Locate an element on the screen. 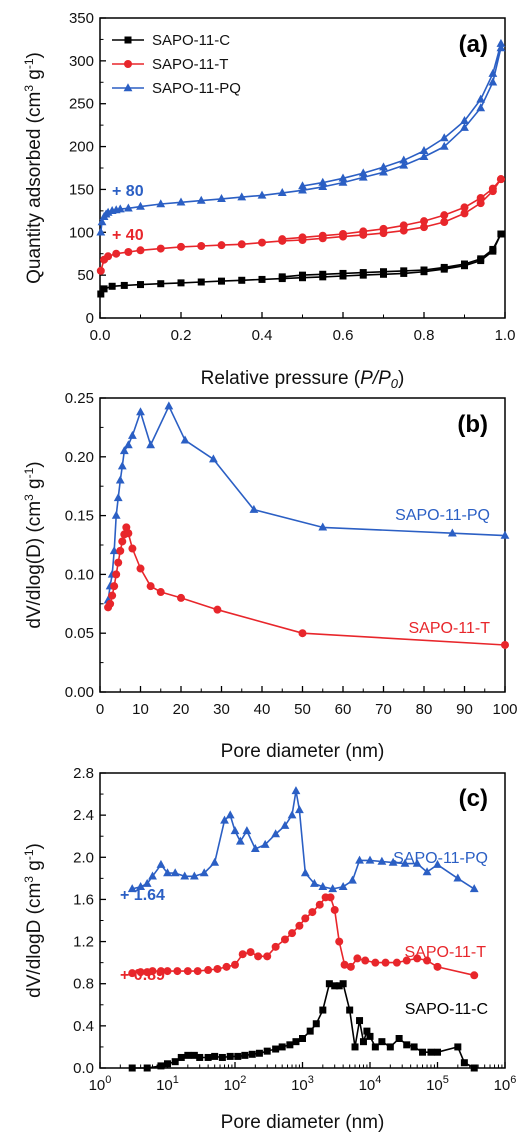  x-tick-label: 70 is located at coordinates (383, 709).